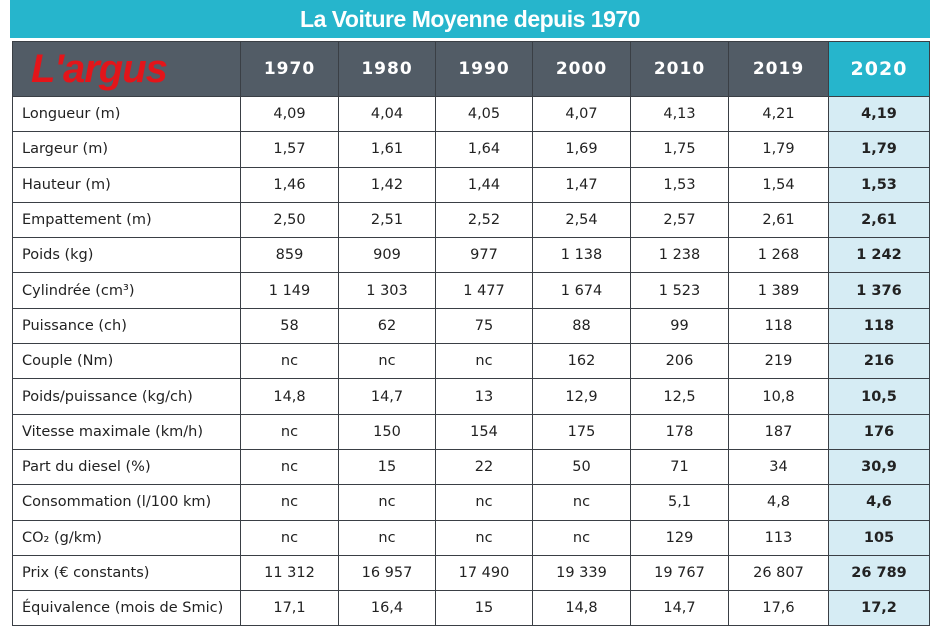 The width and height of the screenshot is (940, 626). What do you see at coordinates (679, 502) in the screenshot?
I see `table-cell: 5,1` at bounding box center [679, 502].